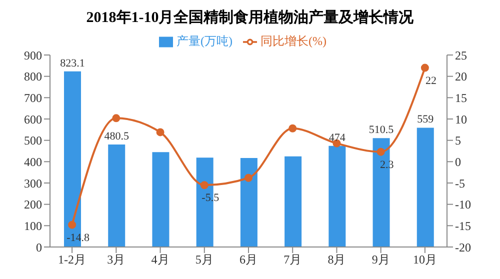  What do you see at coordinates (463, 225) in the screenshot?
I see `y2-tick-label: -15` at bounding box center [463, 225].